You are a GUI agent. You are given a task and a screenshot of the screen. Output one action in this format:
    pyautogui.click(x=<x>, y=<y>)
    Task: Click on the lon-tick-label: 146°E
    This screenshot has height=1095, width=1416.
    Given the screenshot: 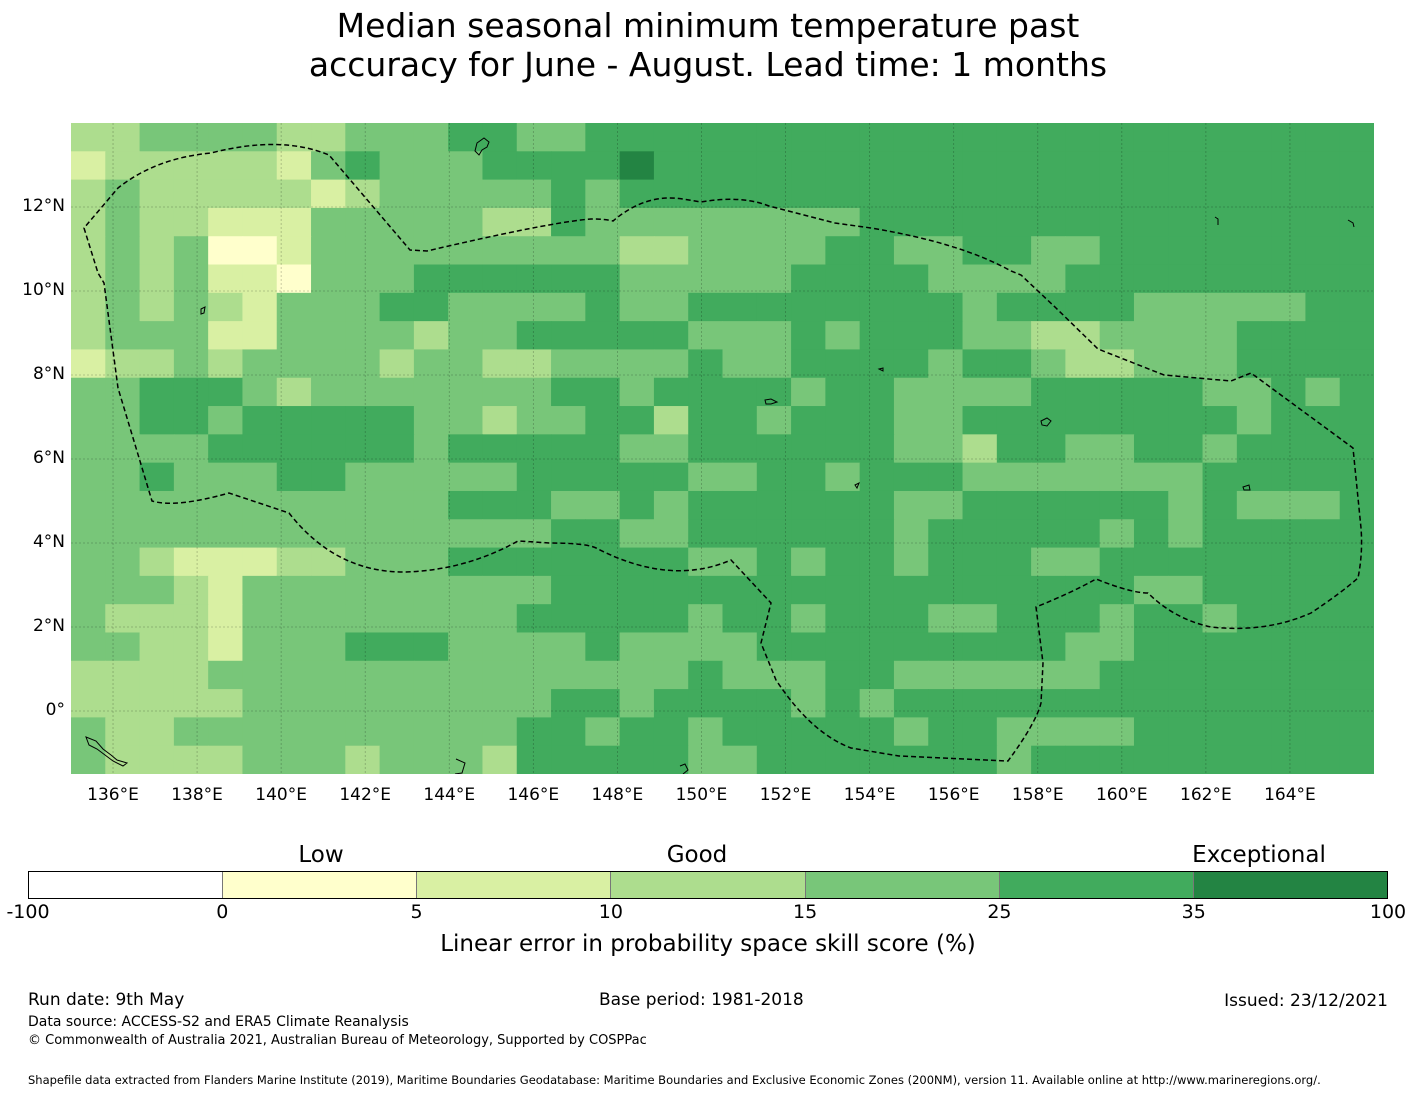 What is the action you would take?
    pyautogui.click(x=533, y=795)
    